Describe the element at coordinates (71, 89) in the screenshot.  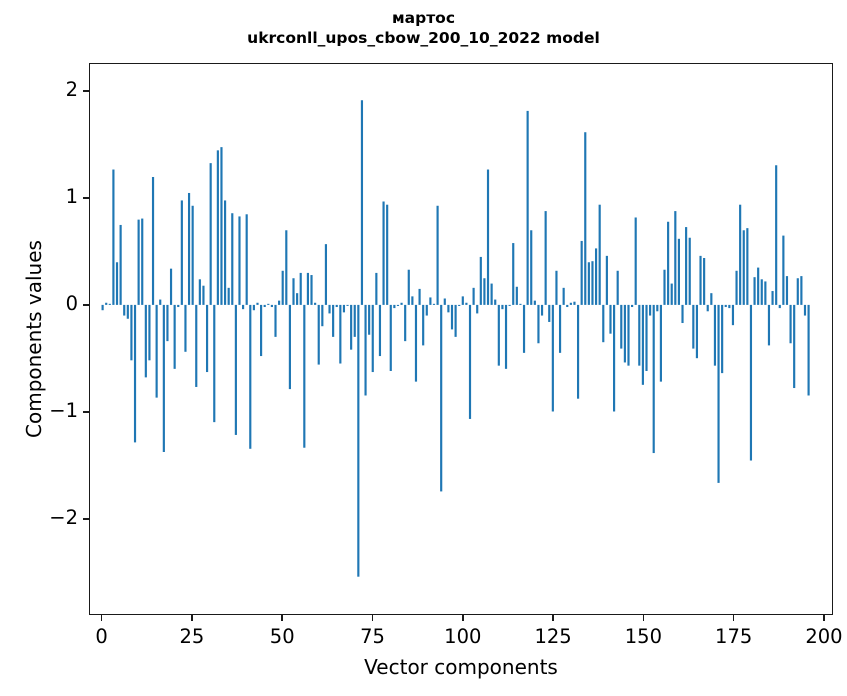
I see `y-tick-label: 2` at that location.